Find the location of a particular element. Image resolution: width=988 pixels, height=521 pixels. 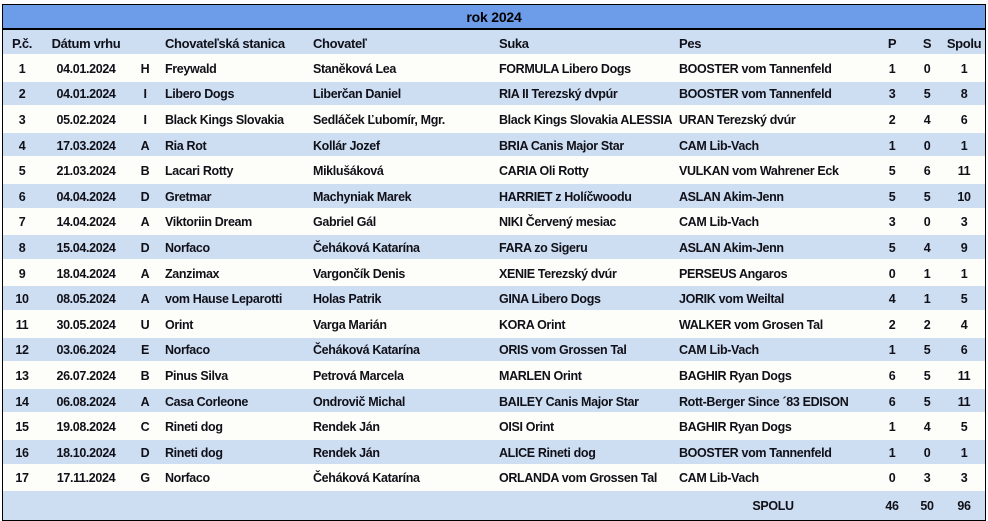

total-males: 46 is located at coordinates (892, 505).